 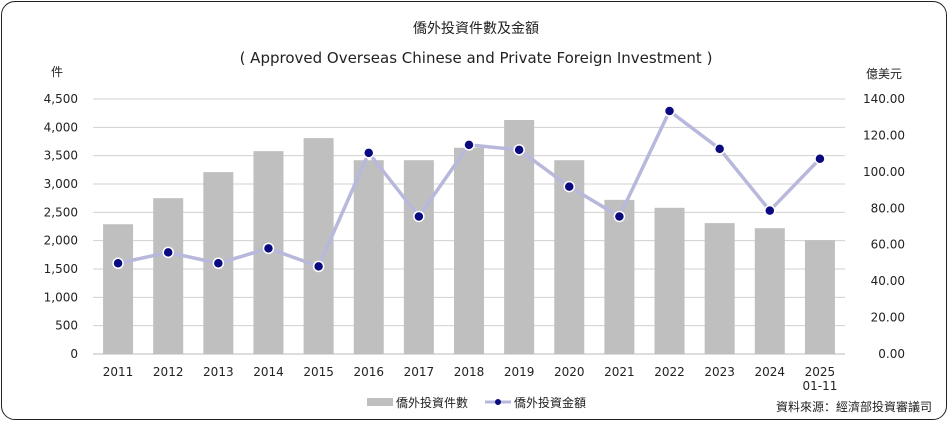 I want to click on x-tick-label: 2015, so click(x=318, y=372).